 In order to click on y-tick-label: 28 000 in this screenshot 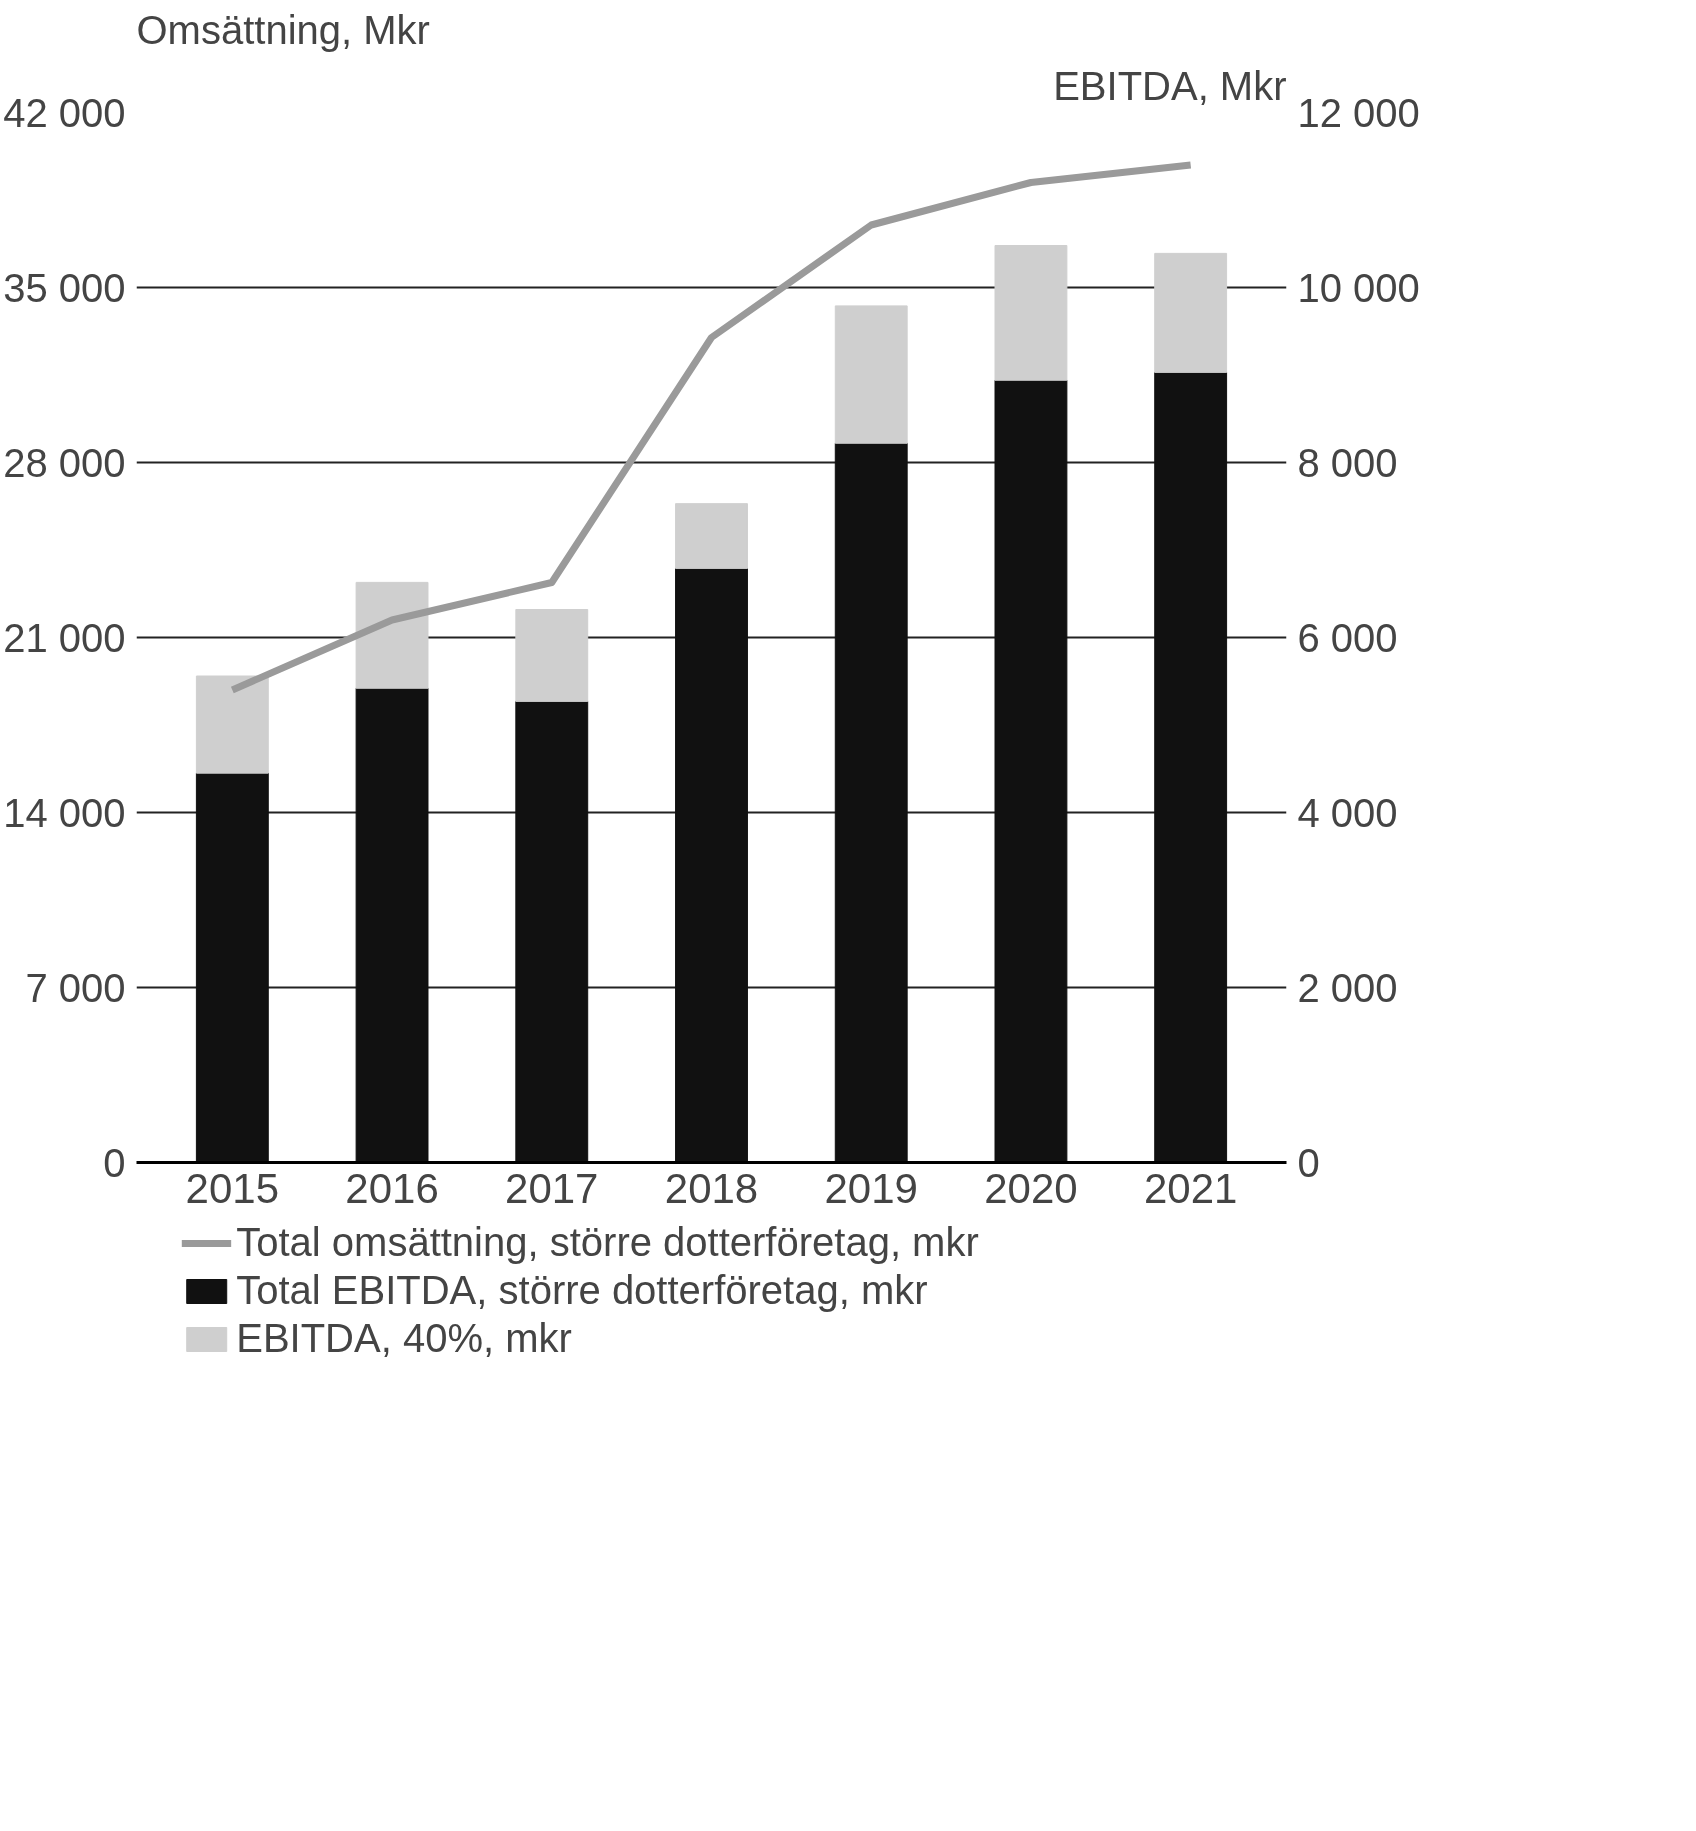, I will do `click(64, 462)`.